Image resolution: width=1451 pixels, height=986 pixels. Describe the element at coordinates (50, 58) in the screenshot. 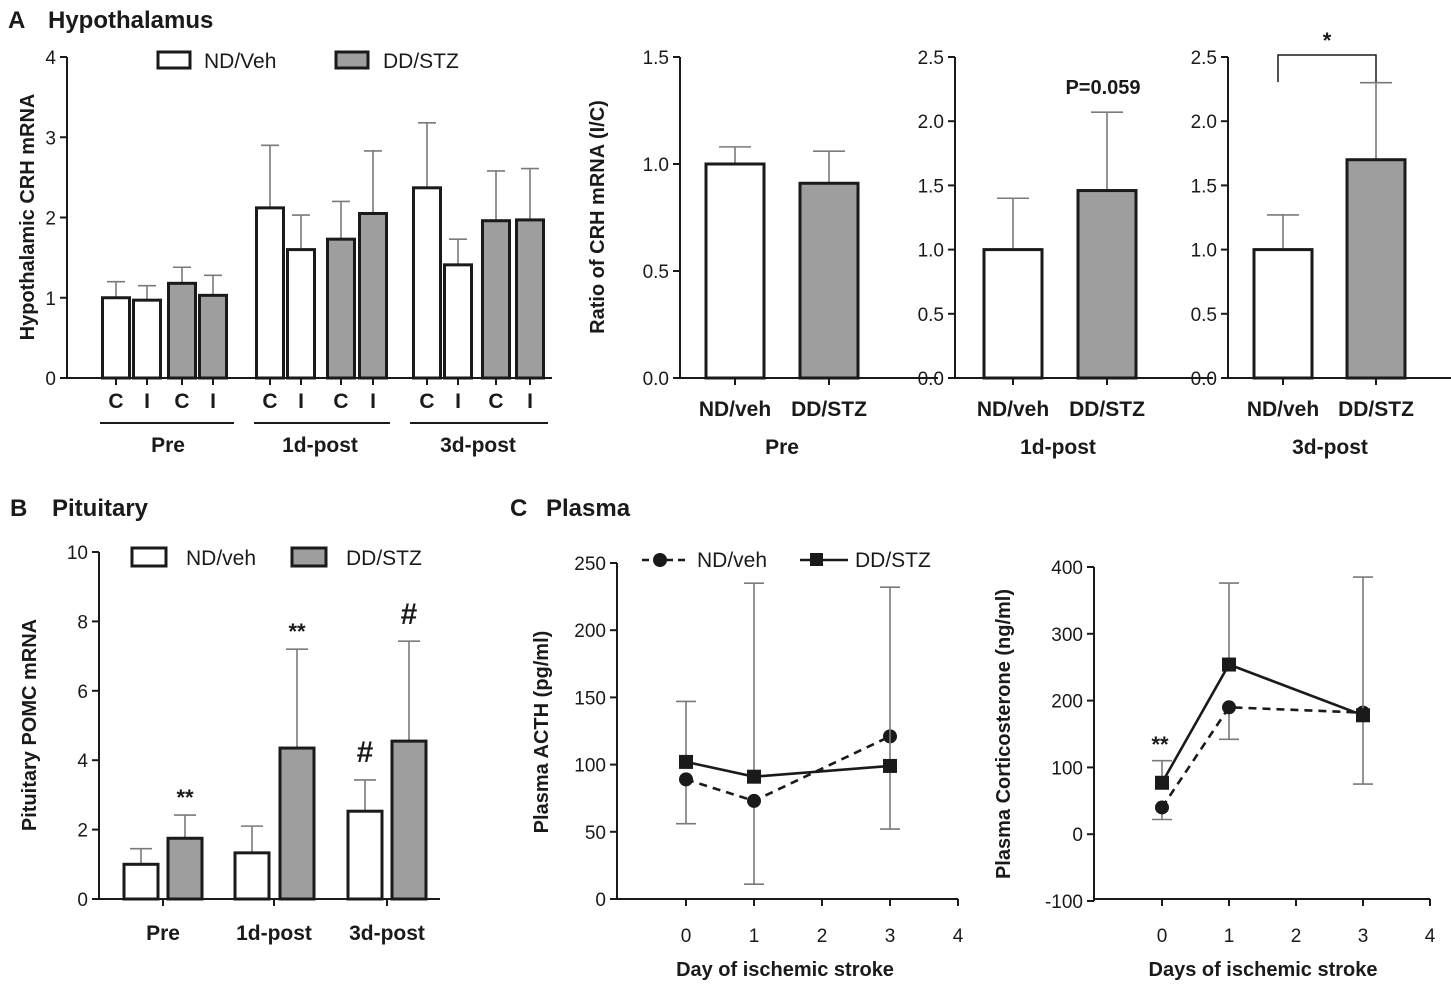

I see `a1-y-tick-label: 4` at that location.